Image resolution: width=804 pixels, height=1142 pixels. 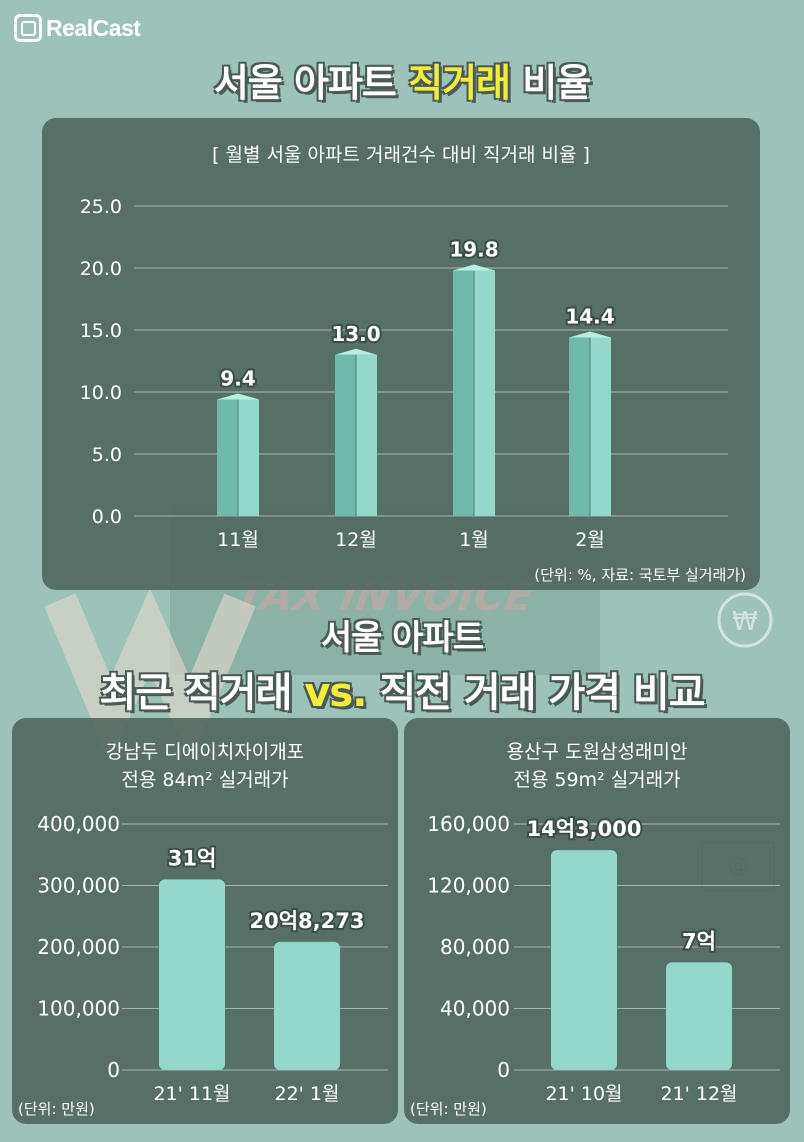 What do you see at coordinates (101, 331) in the screenshot?
I see `y-tick-label: 15.0` at bounding box center [101, 331].